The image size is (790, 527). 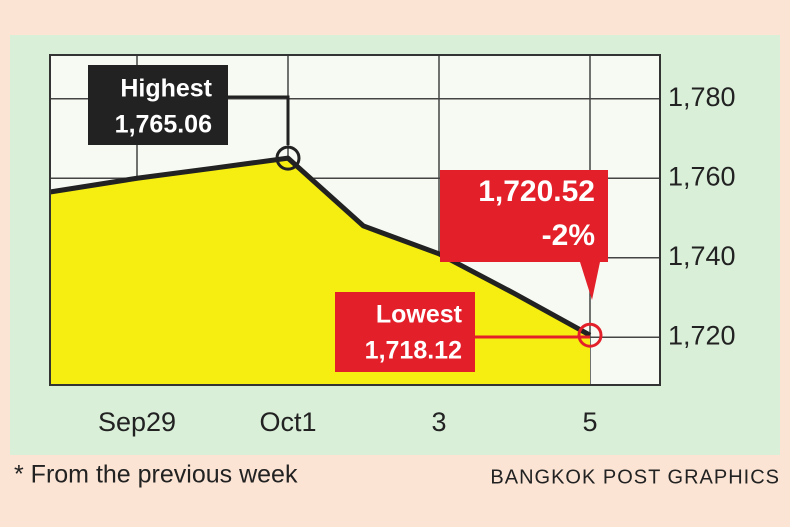 What do you see at coordinates (702, 97) in the screenshot?
I see `y-tick-label: 1,780` at bounding box center [702, 97].